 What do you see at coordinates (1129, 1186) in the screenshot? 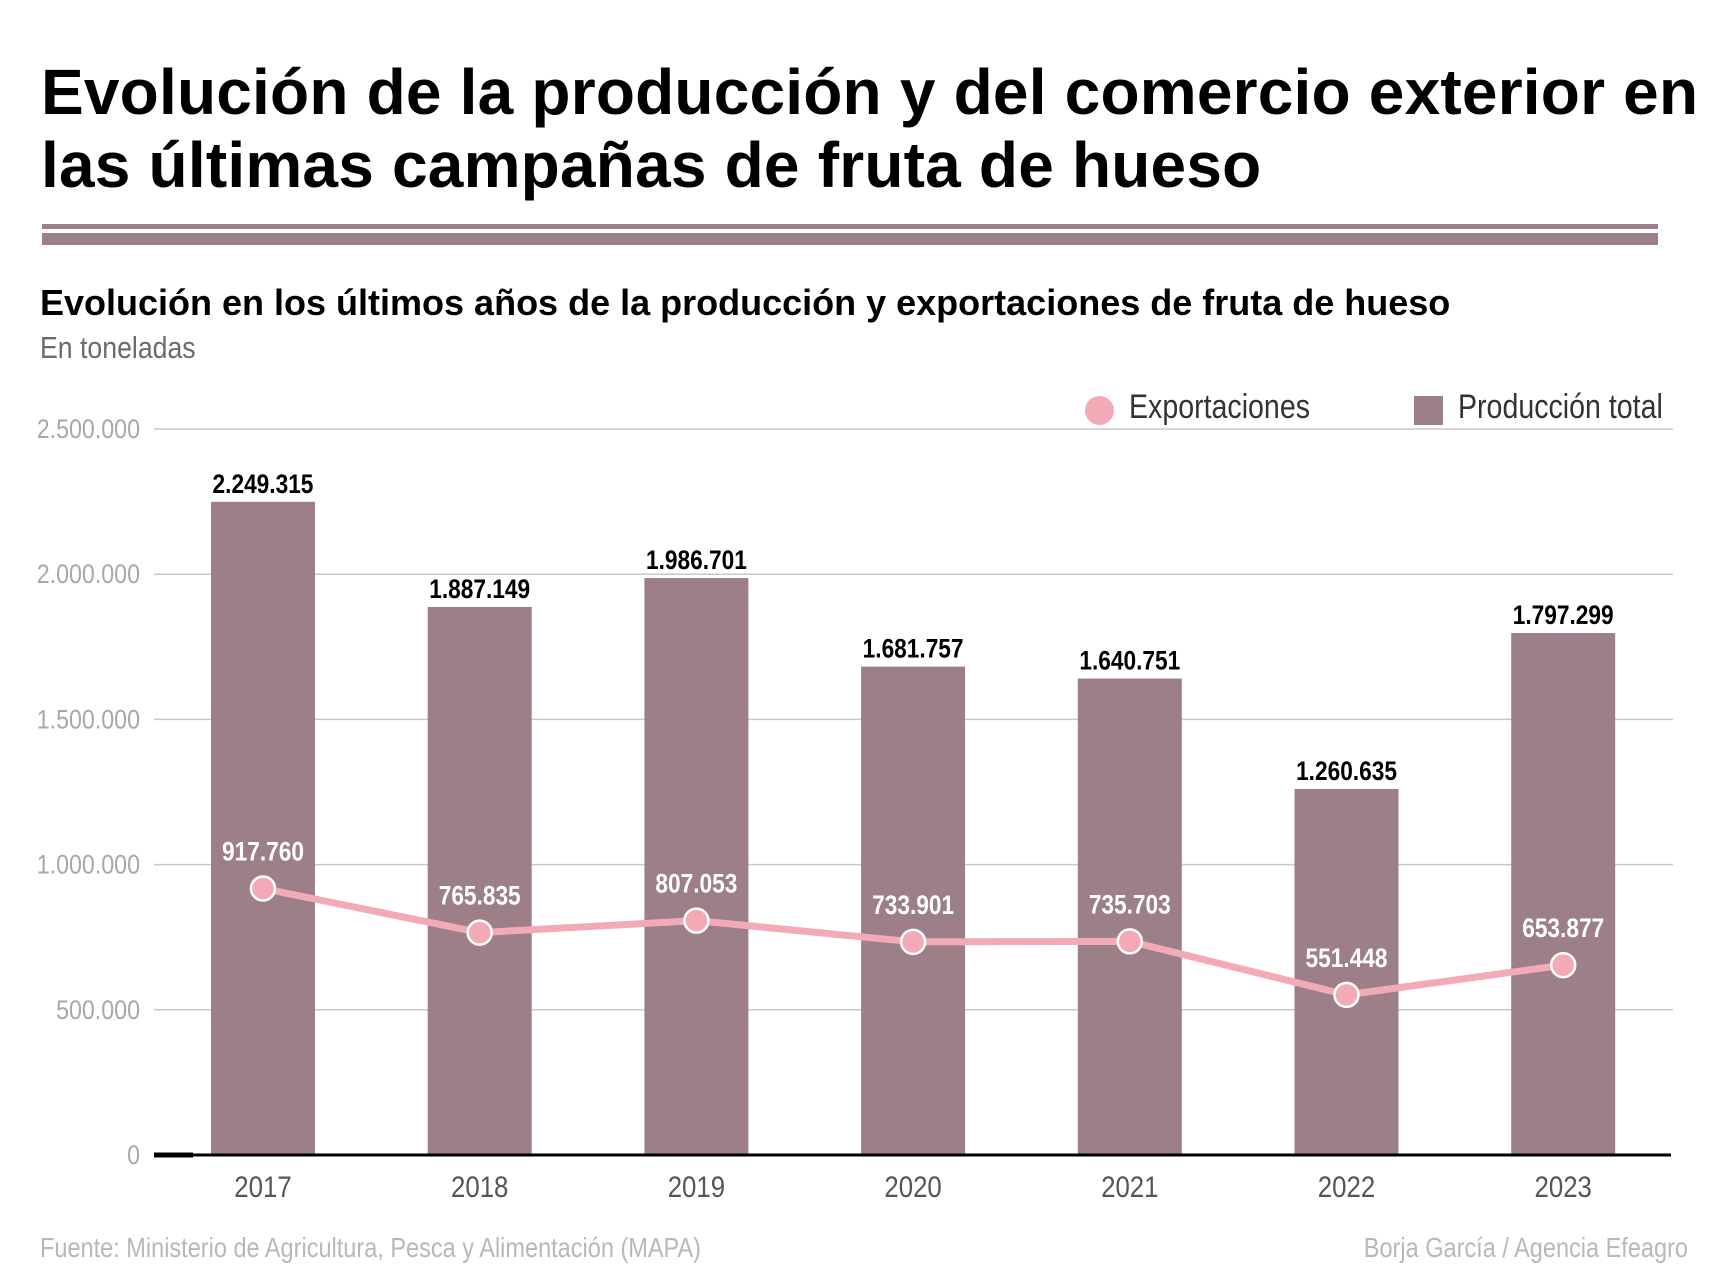
I see `x-tick-label: 2021` at bounding box center [1129, 1186].